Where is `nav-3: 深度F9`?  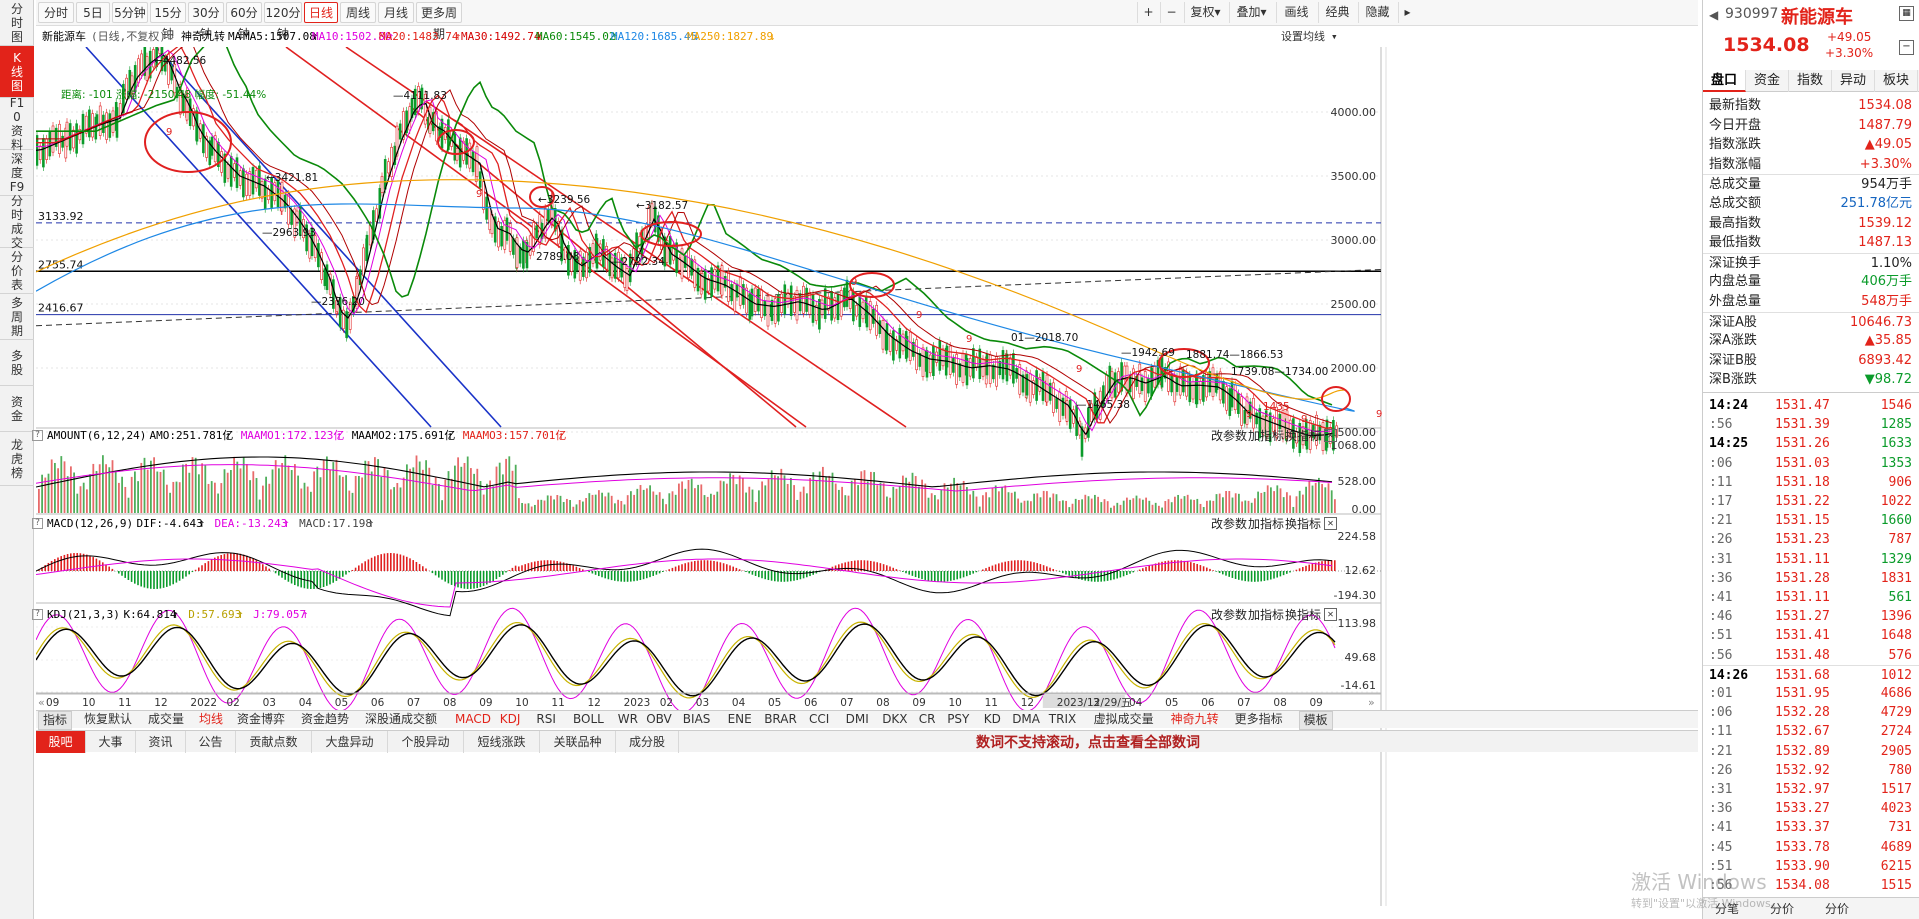 nav-3: 深度F9 is located at coordinates (17, 173).